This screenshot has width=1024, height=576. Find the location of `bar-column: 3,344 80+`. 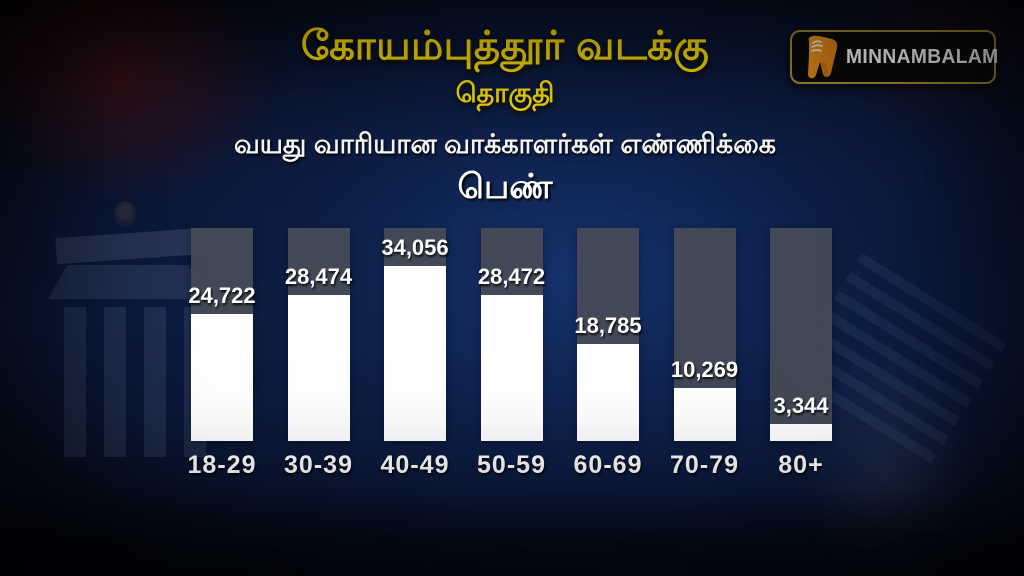

bar-column: 3,344 80+ is located at coordinates (801, 354).